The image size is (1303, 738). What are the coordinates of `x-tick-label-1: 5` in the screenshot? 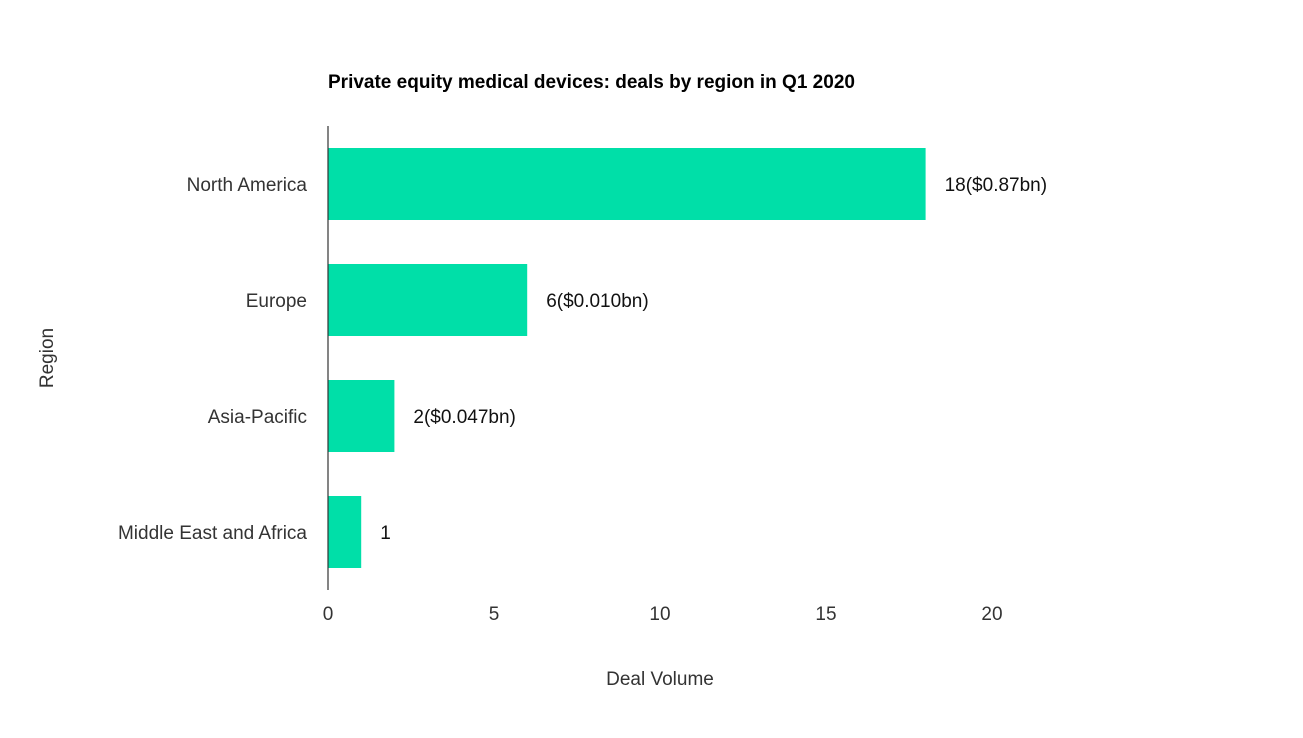 It's located at (494, 614).